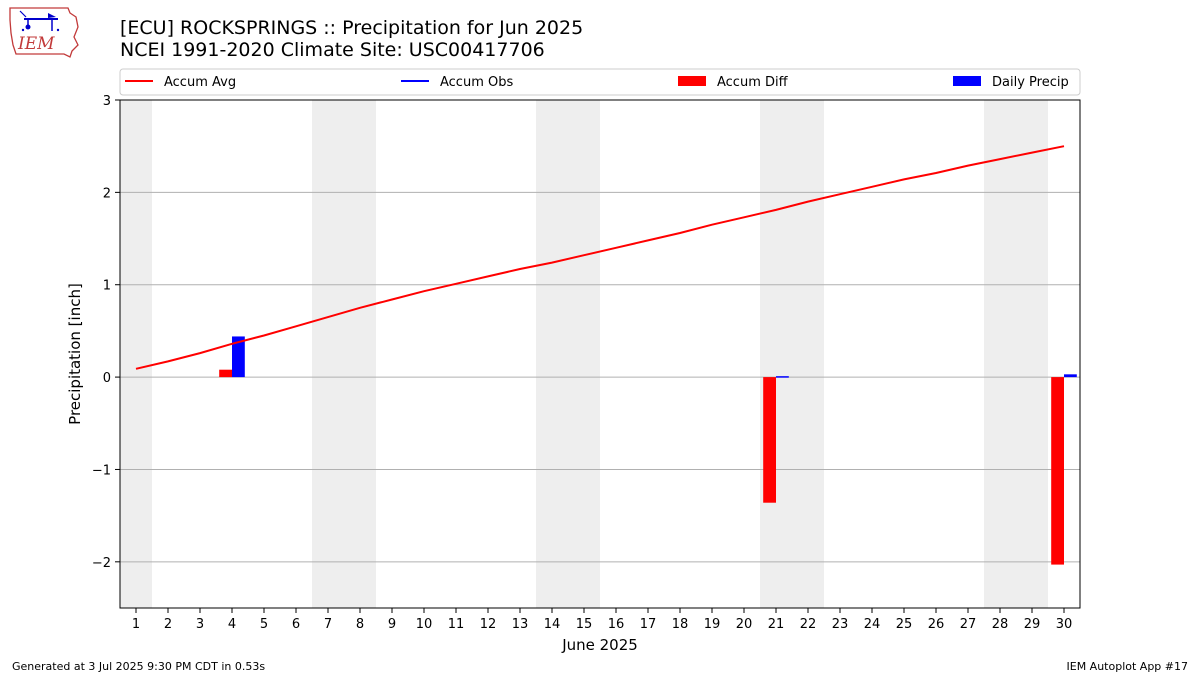 The height and width of the screenshot is (675, 1200). I want to click on x-tick-label: 21, so click(776, 624).